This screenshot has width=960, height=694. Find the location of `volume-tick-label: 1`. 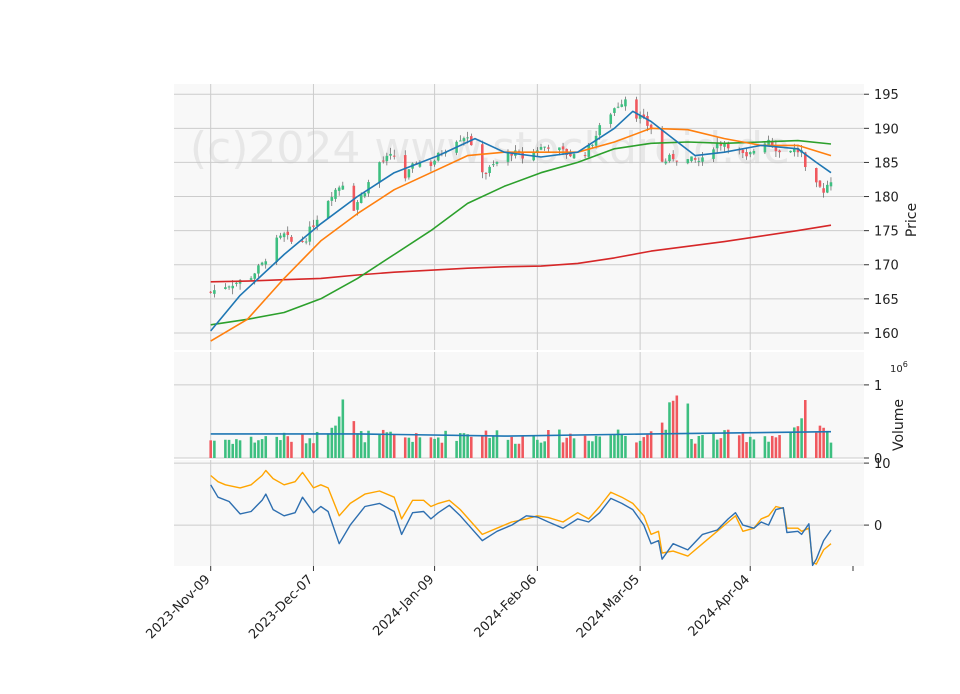

volume-tick-label: 1 is located at coordinates (878, 386).